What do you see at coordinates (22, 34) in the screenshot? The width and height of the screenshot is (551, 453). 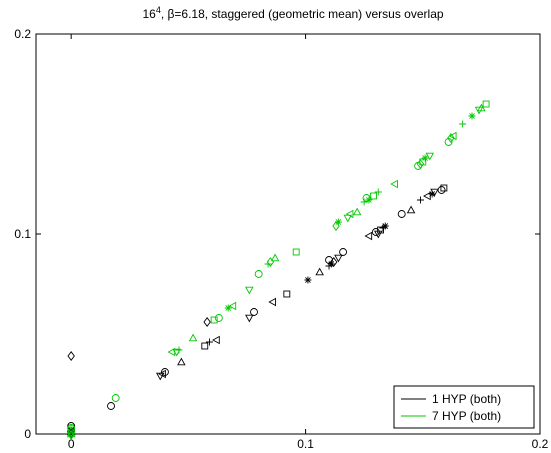 I see `y-tick-label: 0.2` at bounding box center [22, 34].